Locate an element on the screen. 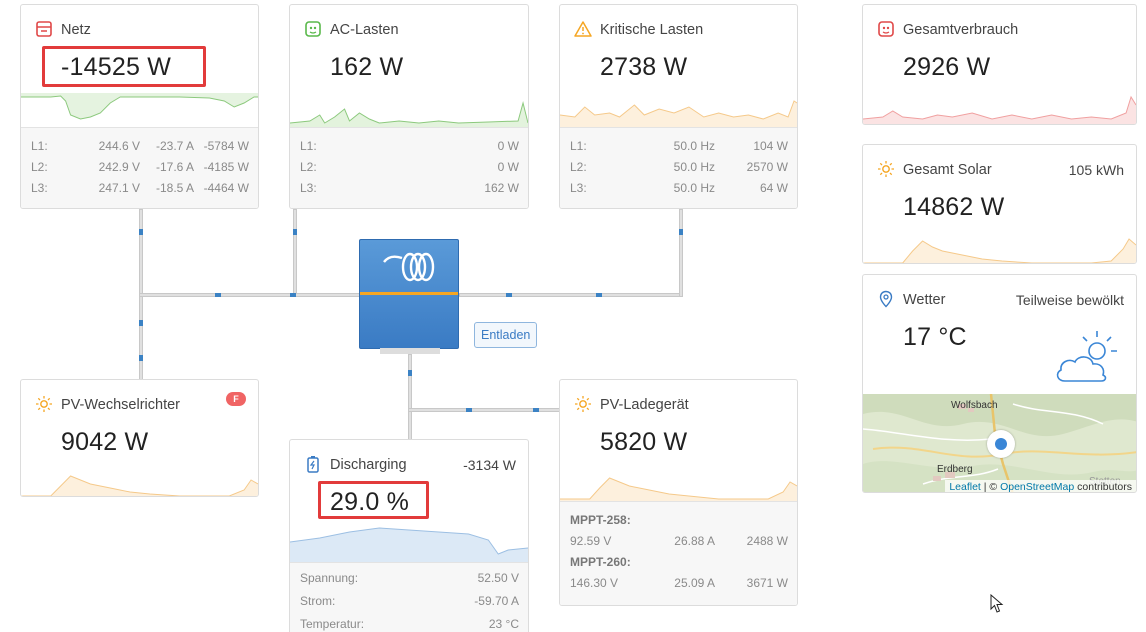  mppt-258-title: MPPT-258: is located at coordinates (600, 520).